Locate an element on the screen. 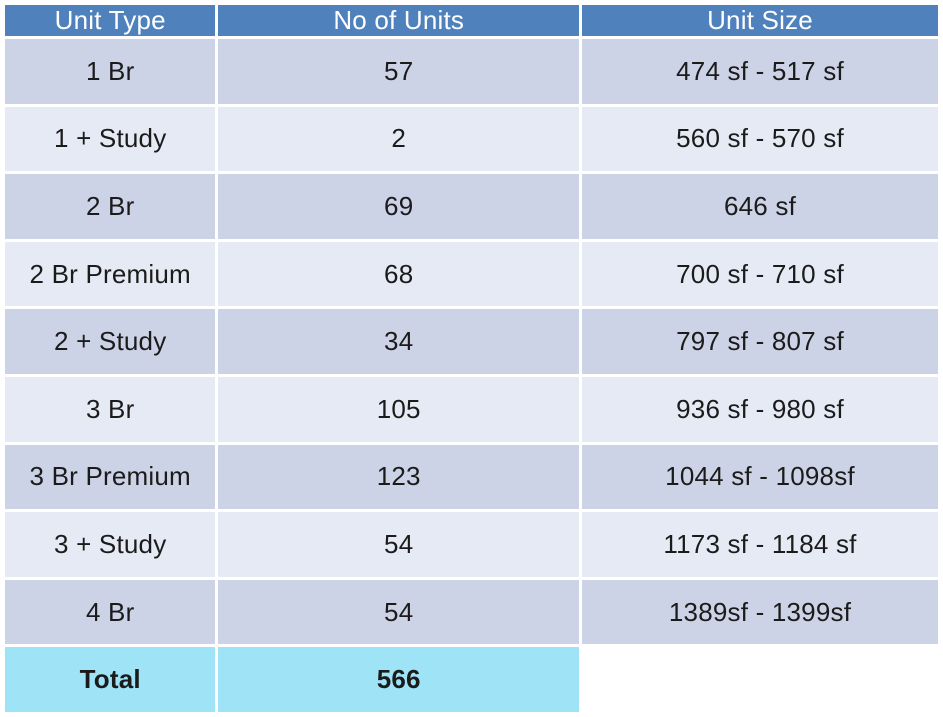 The height and width of the screenshot is (717, 943). cell-unit-size: 936 sf - 980 sf is located at coordinates (760, 409).